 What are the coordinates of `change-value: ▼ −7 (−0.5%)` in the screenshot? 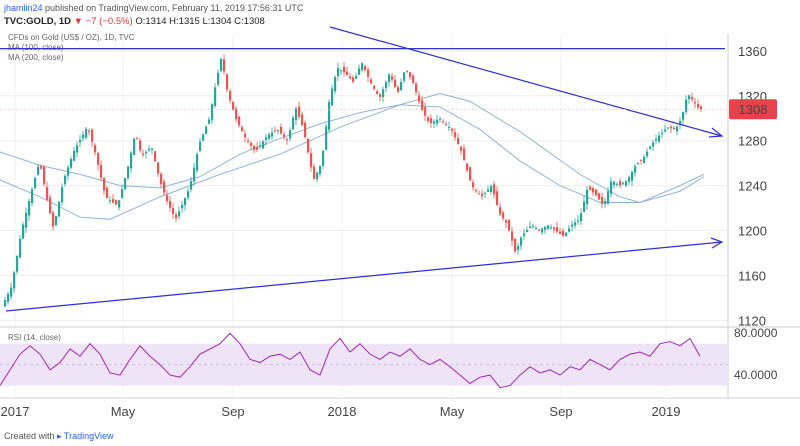 It's located at (103, 21).